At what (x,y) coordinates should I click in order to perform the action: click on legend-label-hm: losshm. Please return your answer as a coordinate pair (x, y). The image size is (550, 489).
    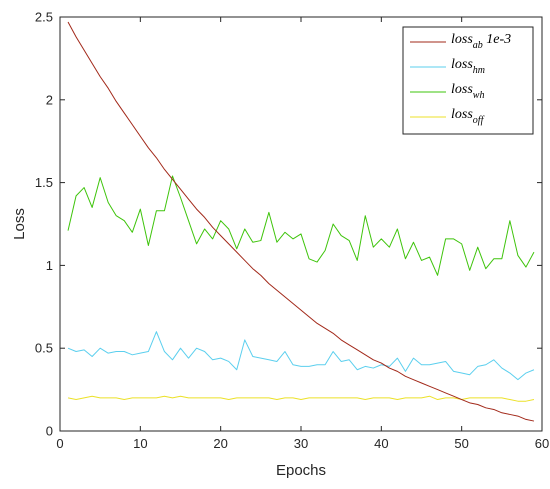
    Looking at the image, I should click on (468, 66).